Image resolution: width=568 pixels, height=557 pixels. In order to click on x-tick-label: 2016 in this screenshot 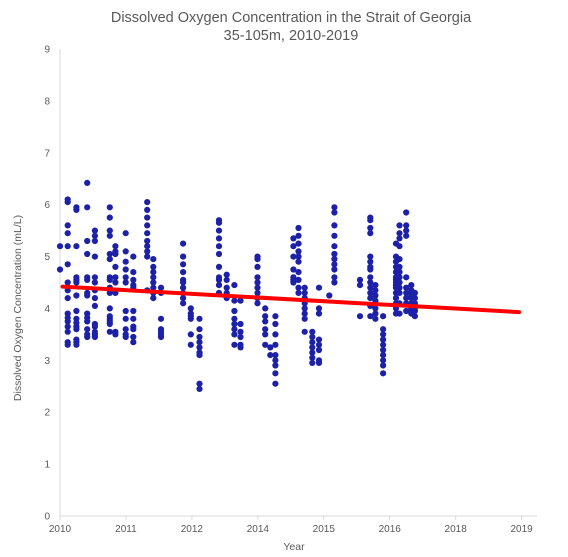, I will do `click(390, 529)`.